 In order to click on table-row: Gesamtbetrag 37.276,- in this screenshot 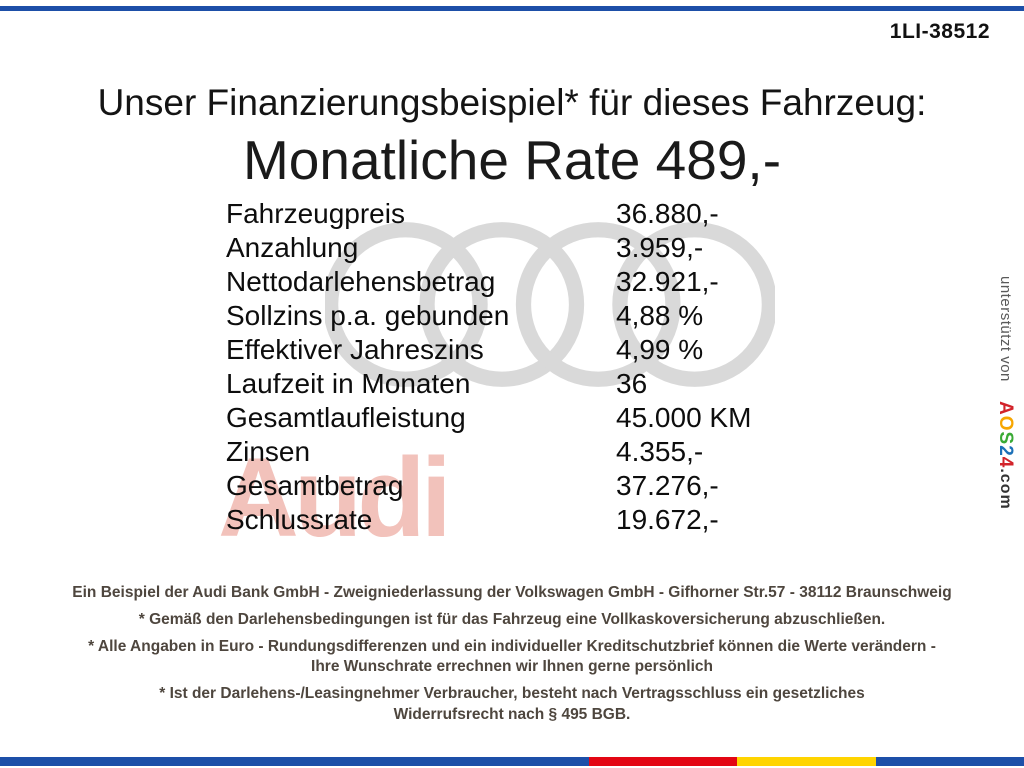, I will do `click(488, 486)`.